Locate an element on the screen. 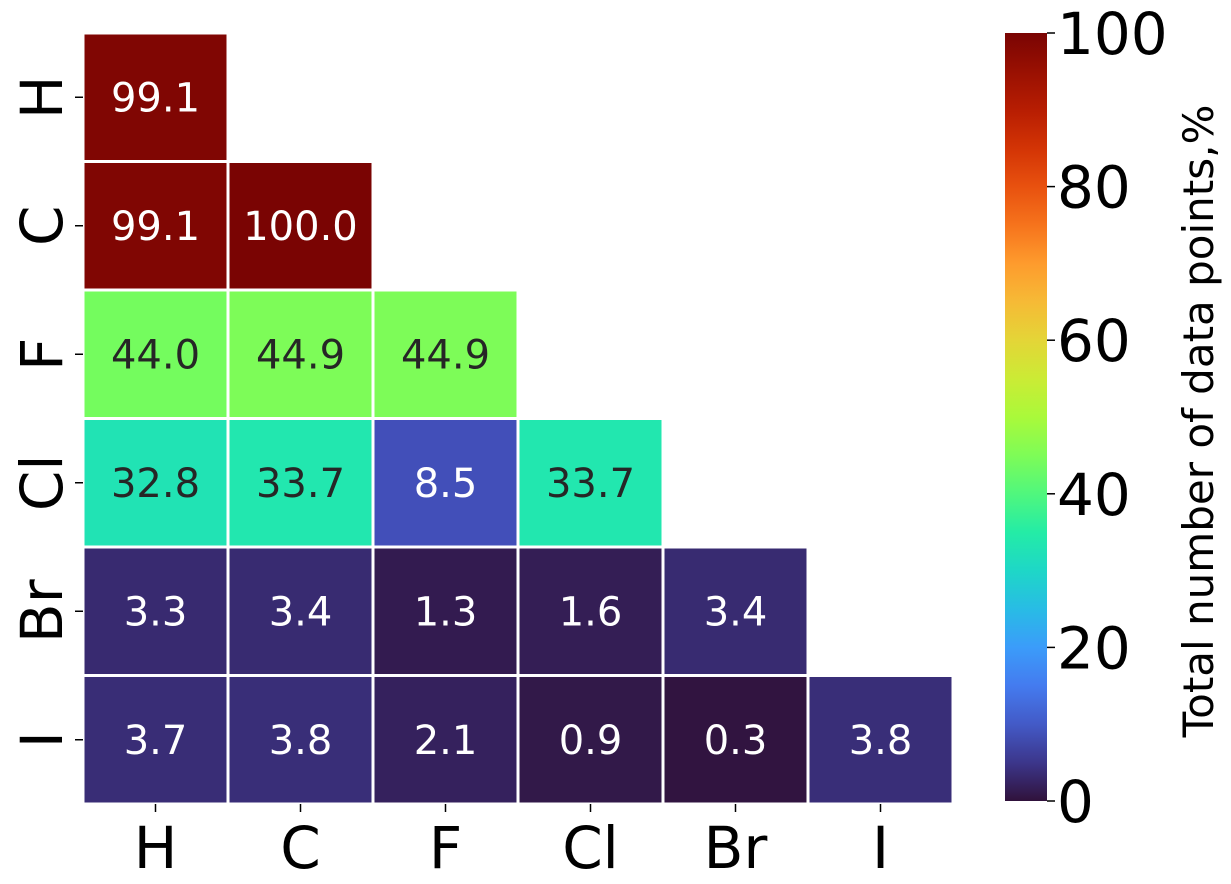  heatmap-cell-Br-F is located at coordinates (445, 611).